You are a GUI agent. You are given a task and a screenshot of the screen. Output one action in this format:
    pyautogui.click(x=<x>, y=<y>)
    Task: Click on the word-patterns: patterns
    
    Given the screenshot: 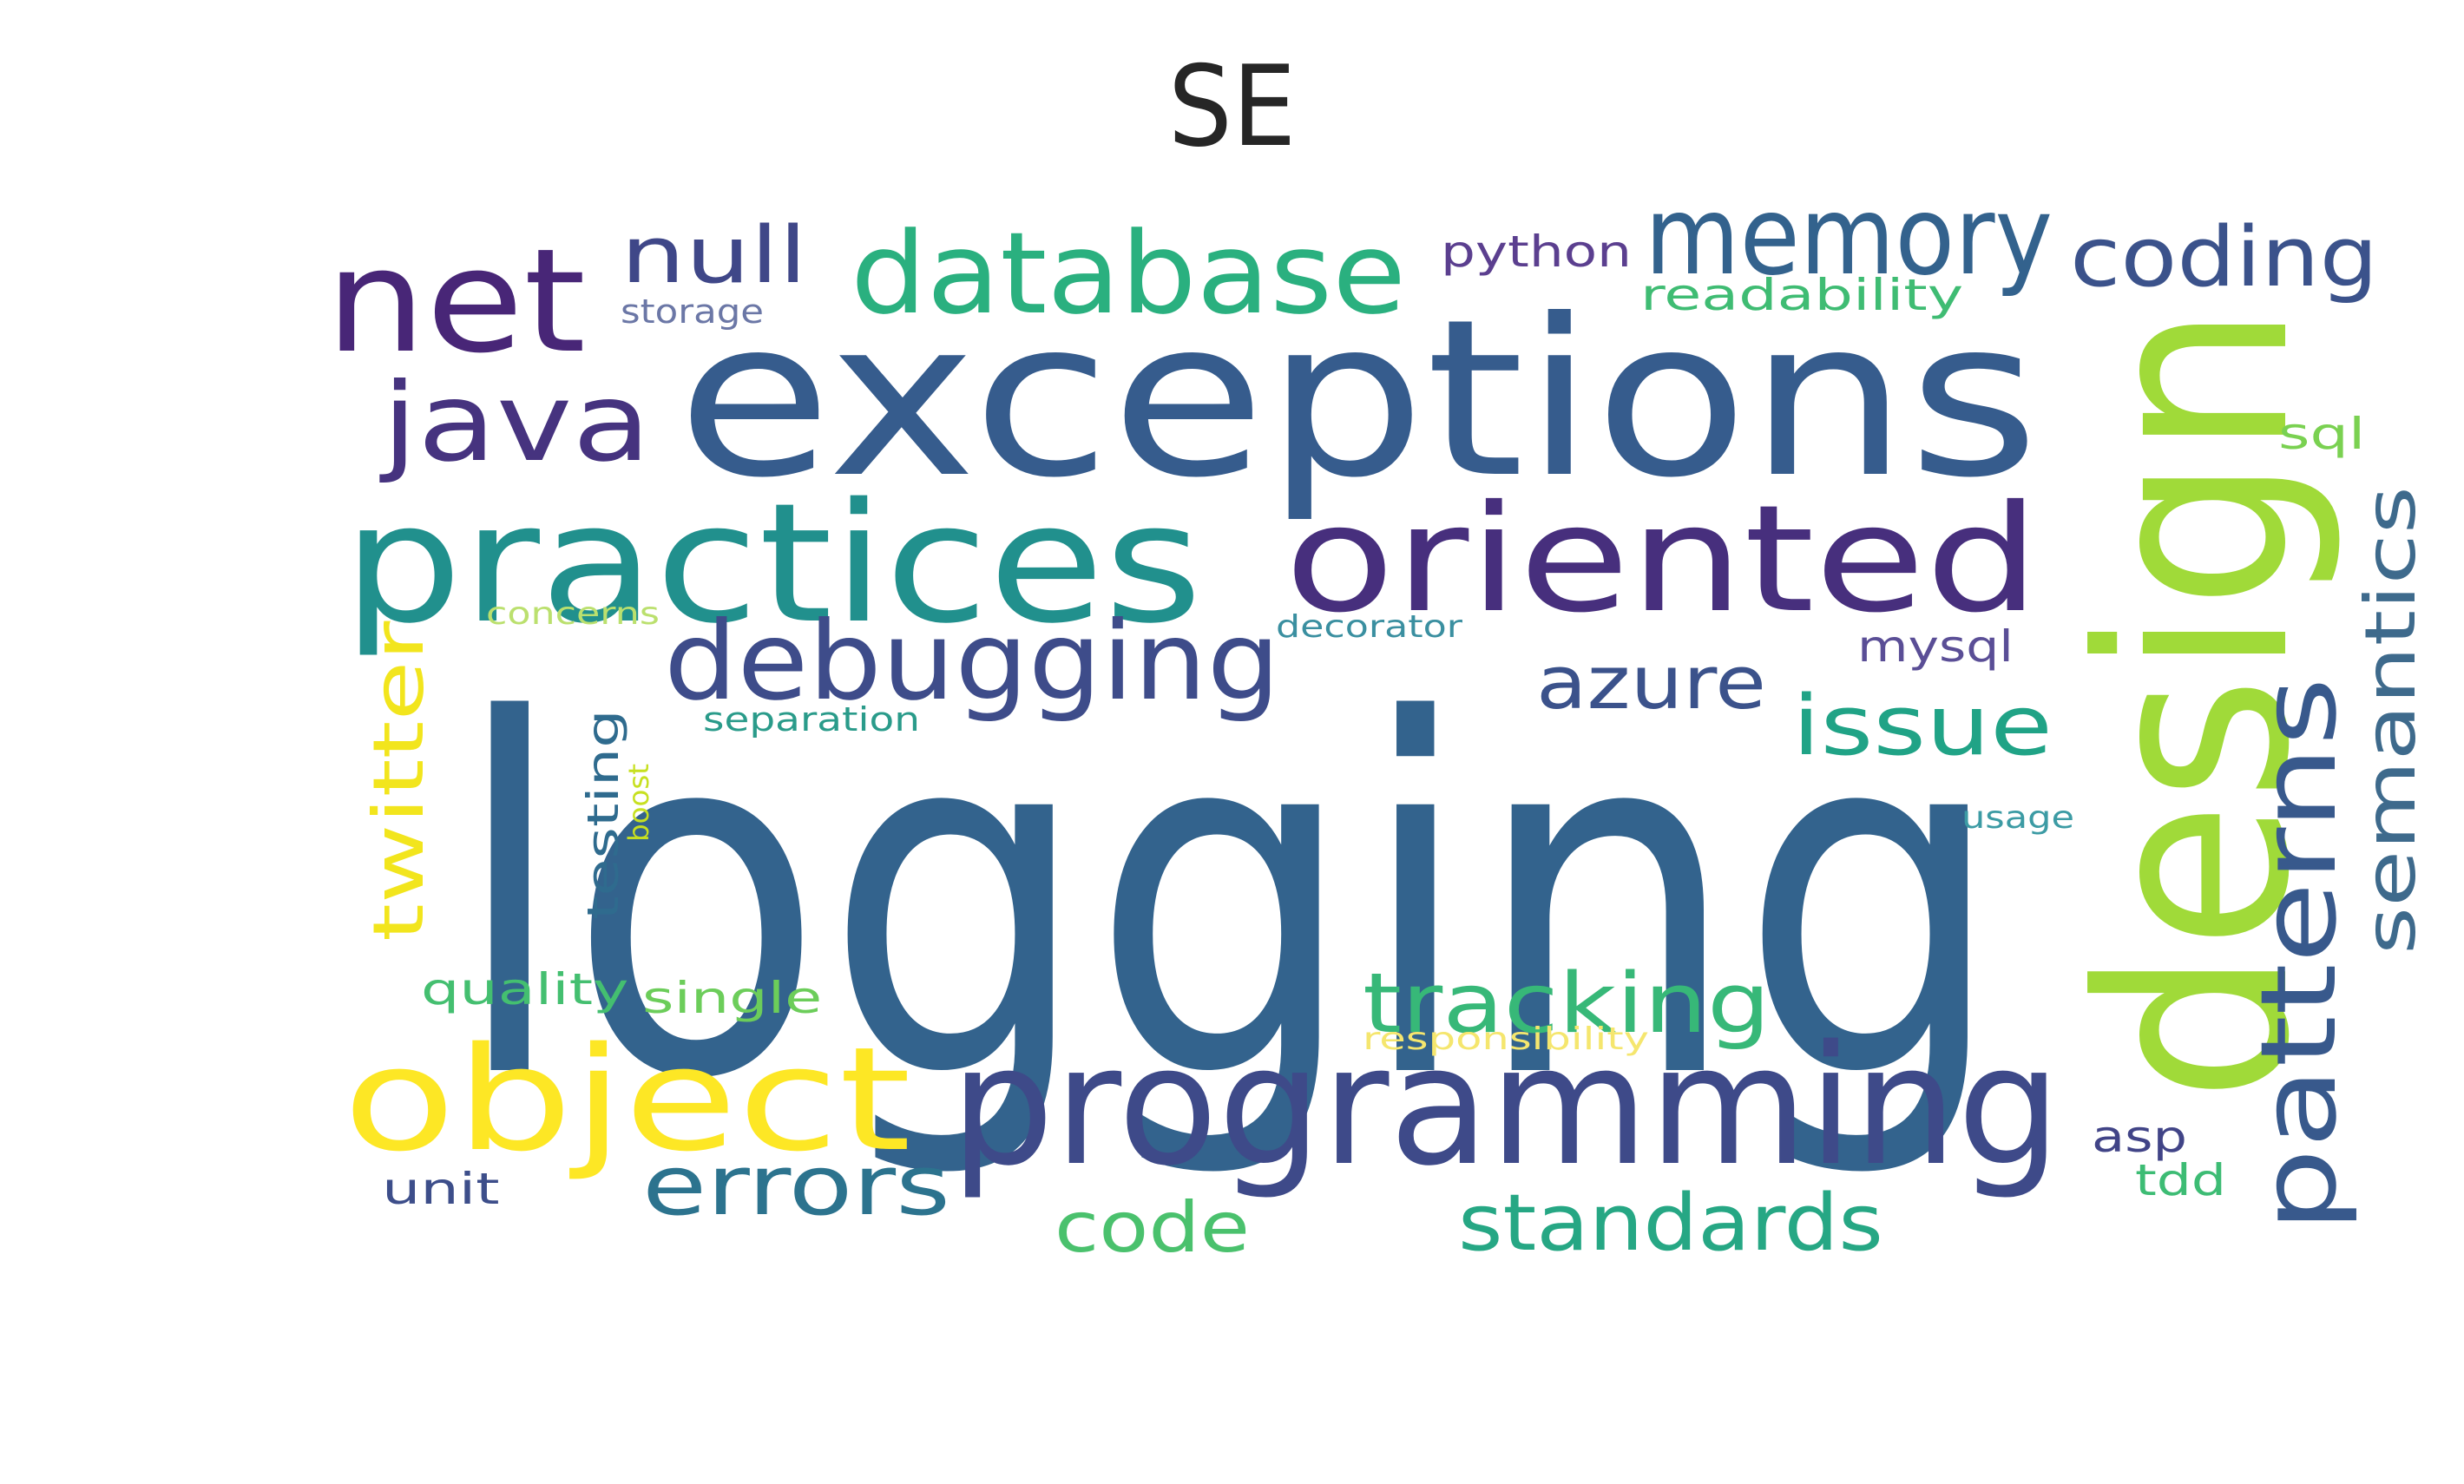 What is the action you would take?
    pyautogui.click(x=2300, y=954)
    